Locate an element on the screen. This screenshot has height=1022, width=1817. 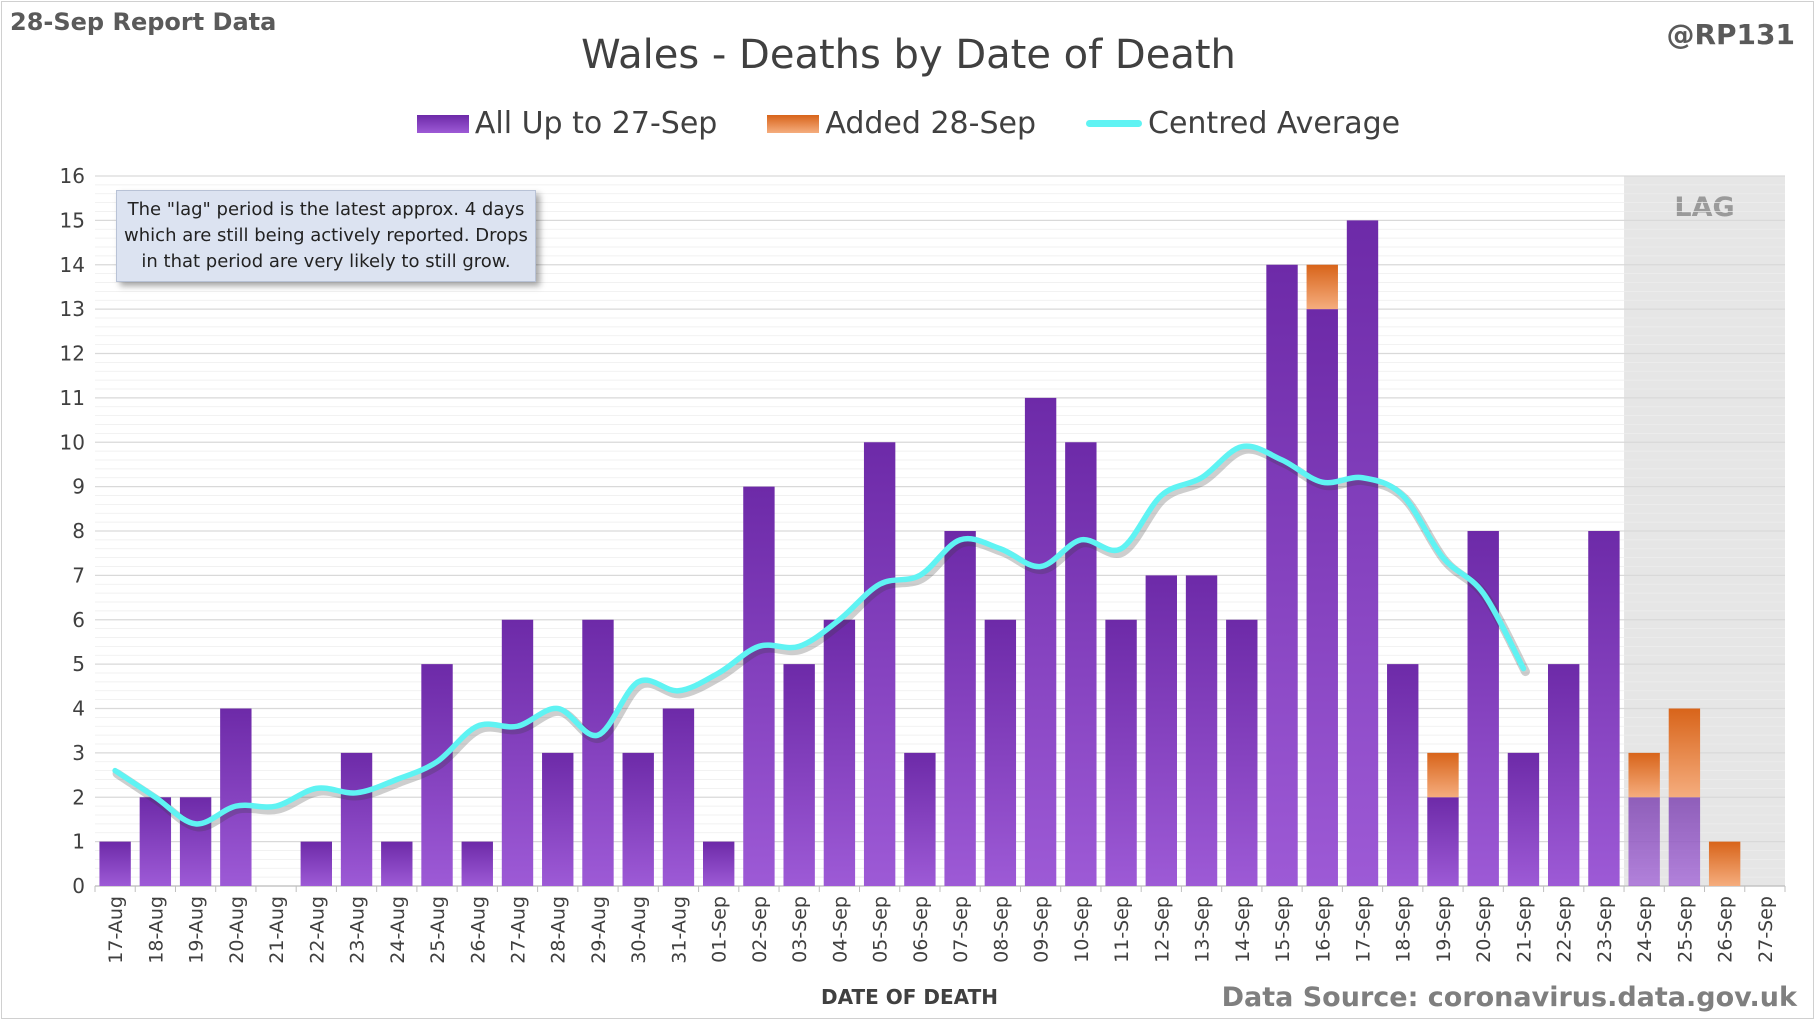
x-tick-label: 17-Aug is located at coordinates (116, 930).